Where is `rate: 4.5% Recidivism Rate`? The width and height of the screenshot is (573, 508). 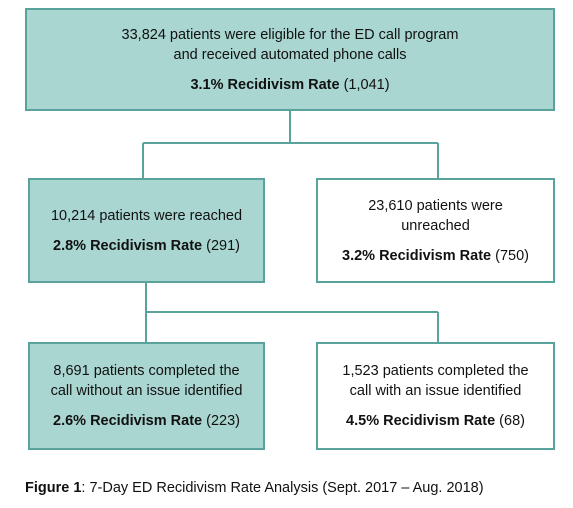
rate: 4.5% Recidivism Rate is located at coordinates (421, 421).